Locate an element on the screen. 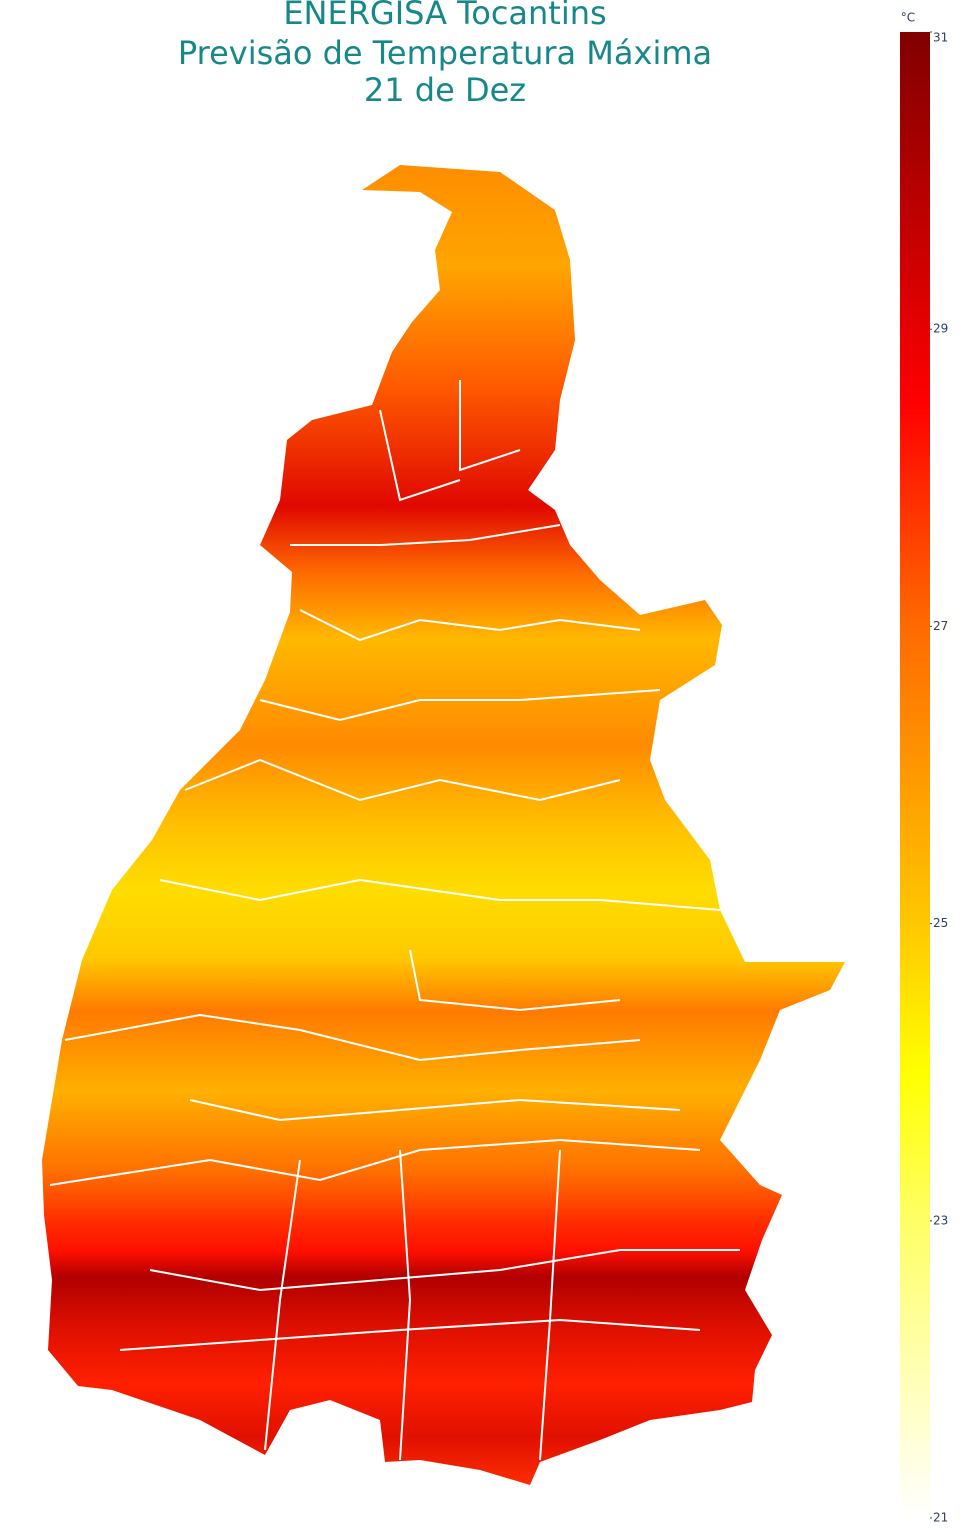 The image size is (970, 1530). colorbar-tick-label: 27 is located at coordinates (940, 626).